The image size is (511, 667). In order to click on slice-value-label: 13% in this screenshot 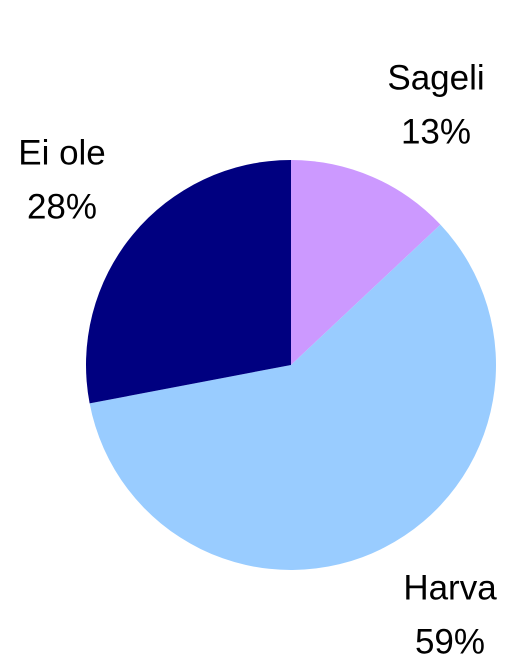, I will do `click(436, 131)`.